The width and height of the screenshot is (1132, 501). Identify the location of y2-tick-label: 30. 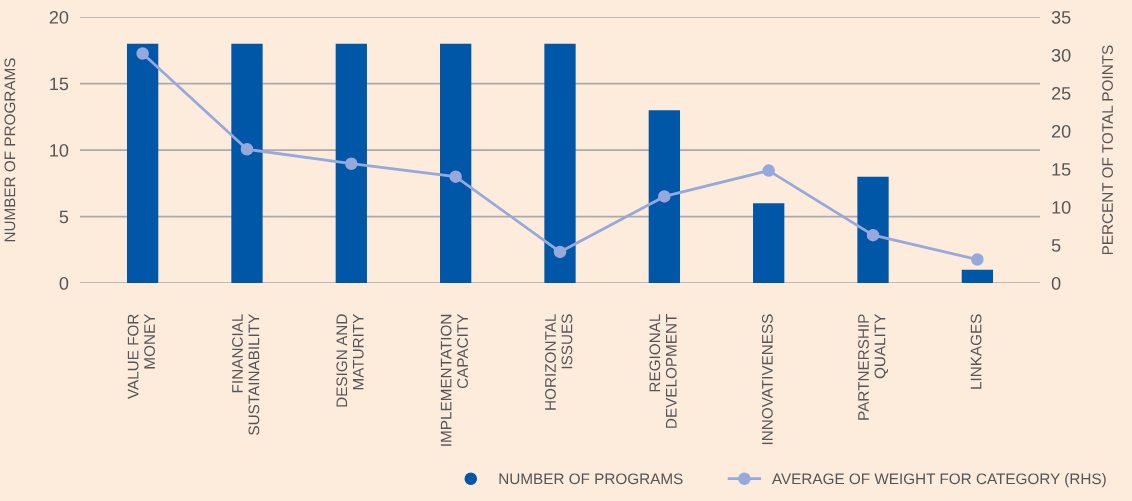
(1061, 55).